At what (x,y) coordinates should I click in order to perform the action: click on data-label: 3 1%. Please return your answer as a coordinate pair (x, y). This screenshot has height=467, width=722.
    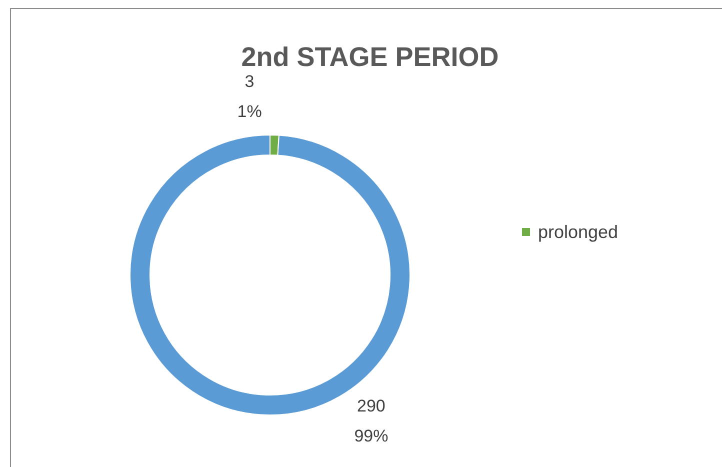
    Looking at the image, I should click on (249, 97).